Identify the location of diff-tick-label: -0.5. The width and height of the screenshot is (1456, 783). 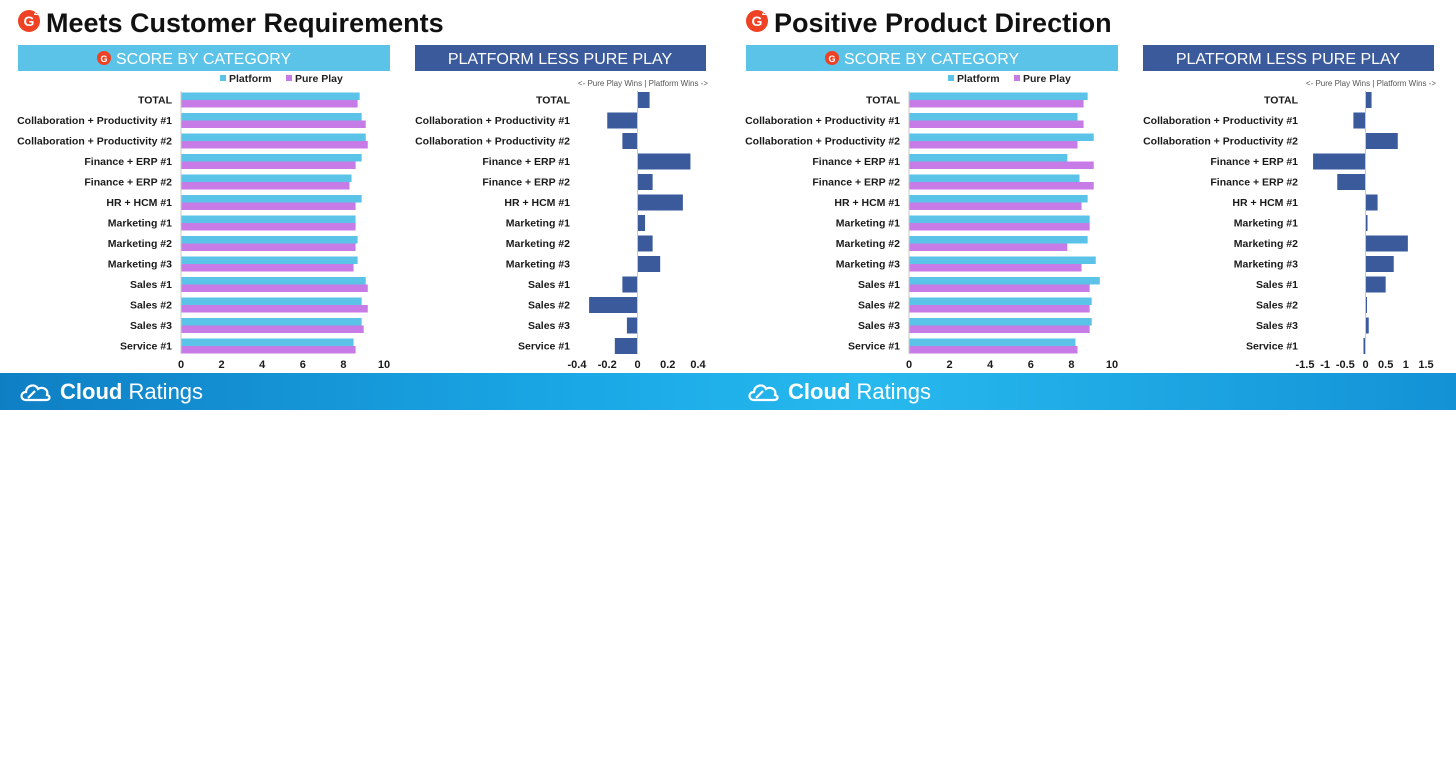
(1345, 365).